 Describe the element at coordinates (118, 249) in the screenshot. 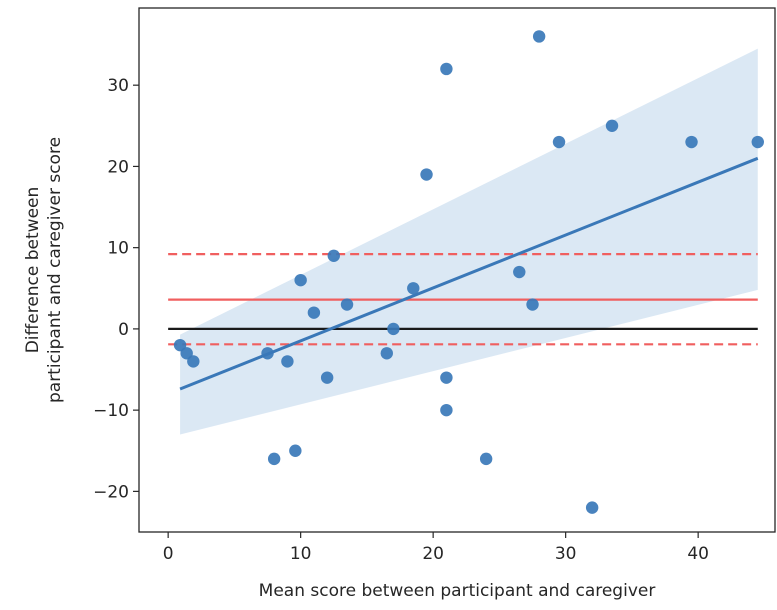

I see `y-tick-label: 10` at that location.